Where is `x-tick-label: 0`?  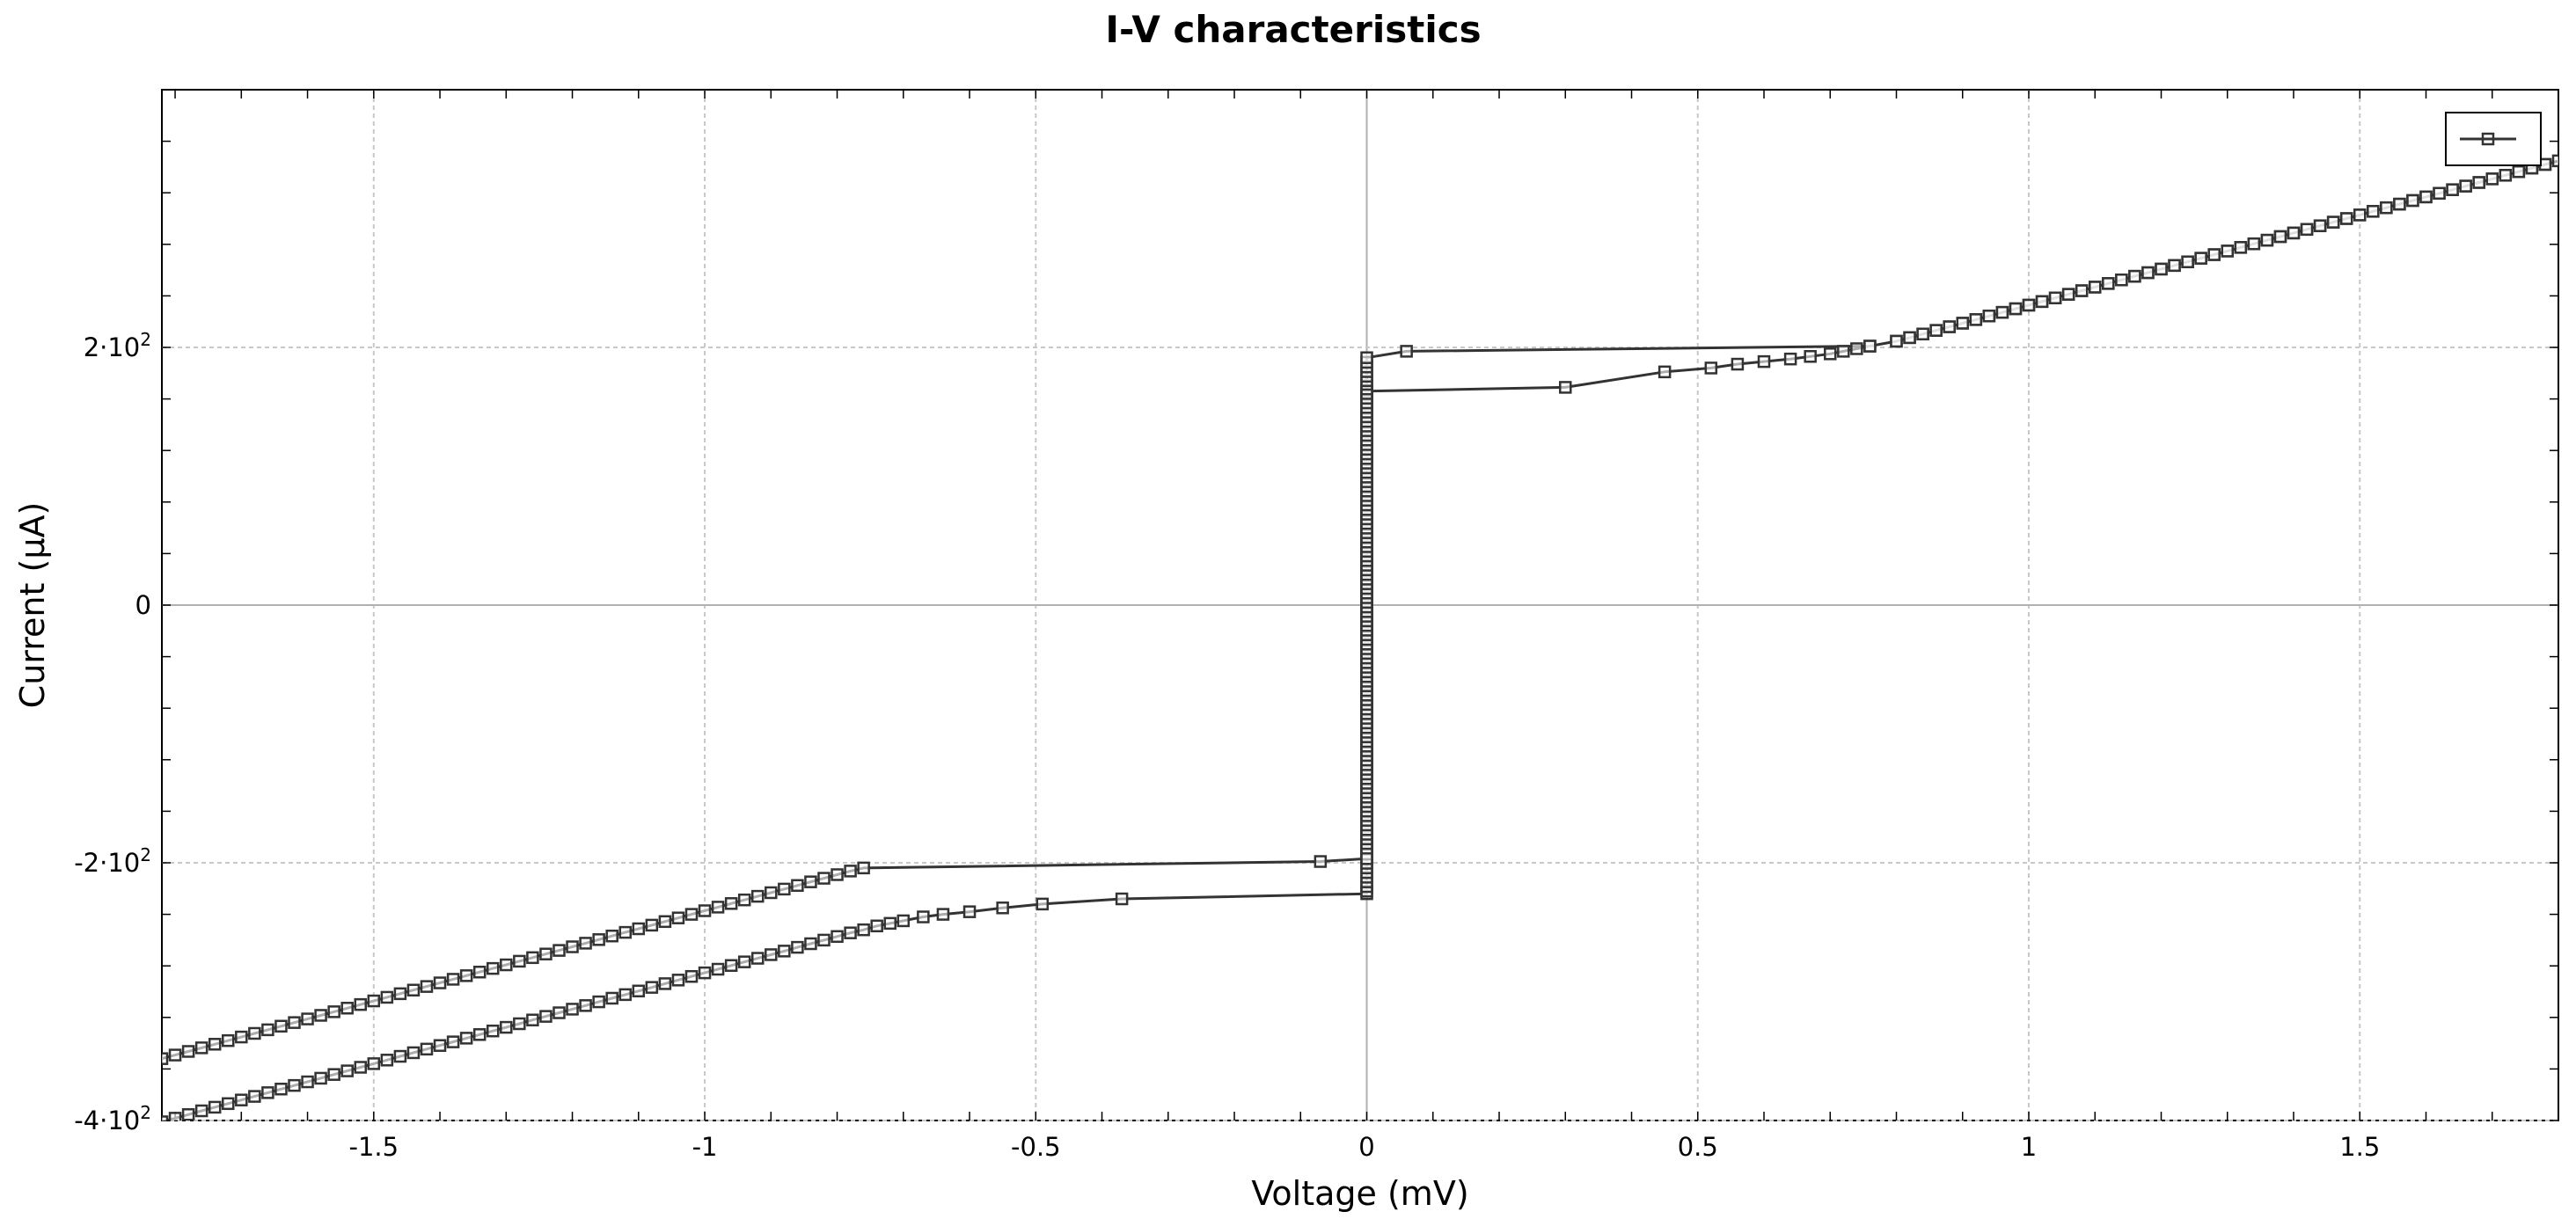
x-tick-label: 0 is located at coordinates (1366, 1147).